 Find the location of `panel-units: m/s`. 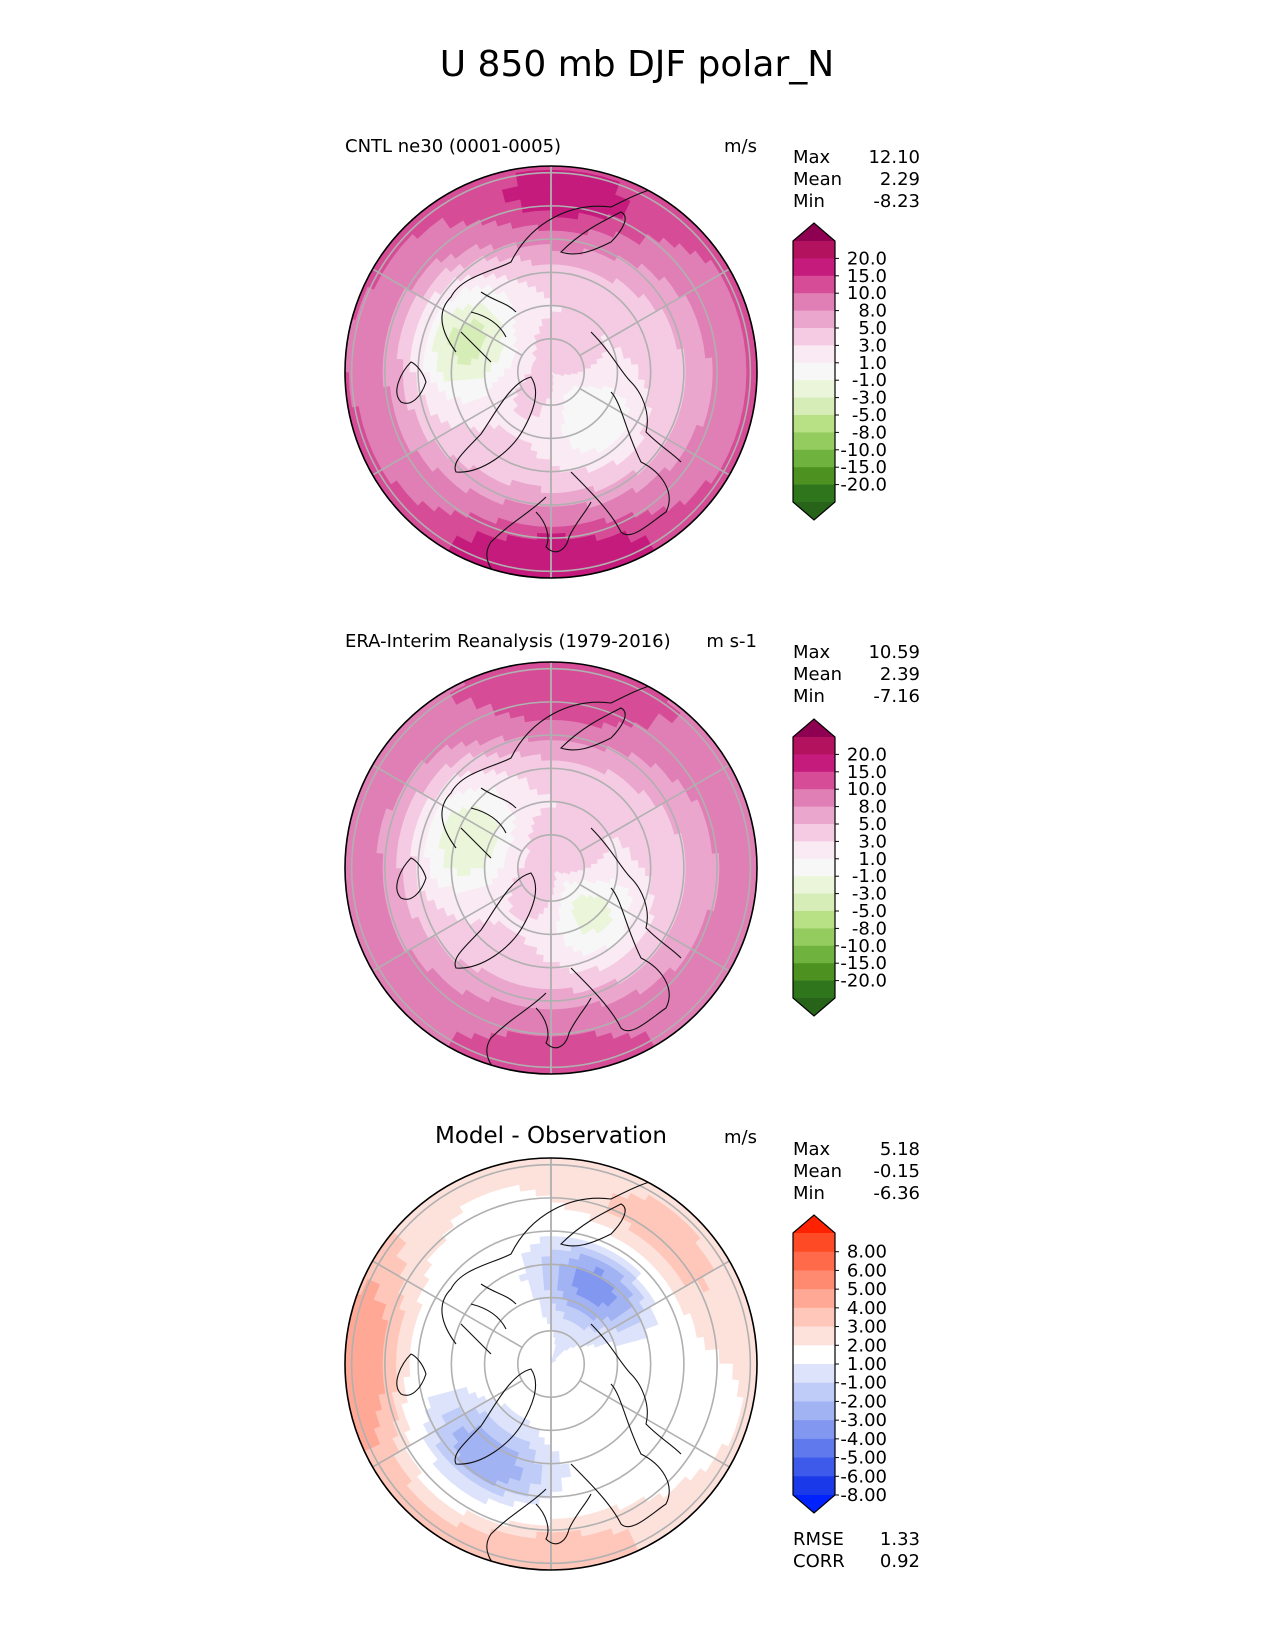

panel-units: m/s is located at coordinates (740, 1137).